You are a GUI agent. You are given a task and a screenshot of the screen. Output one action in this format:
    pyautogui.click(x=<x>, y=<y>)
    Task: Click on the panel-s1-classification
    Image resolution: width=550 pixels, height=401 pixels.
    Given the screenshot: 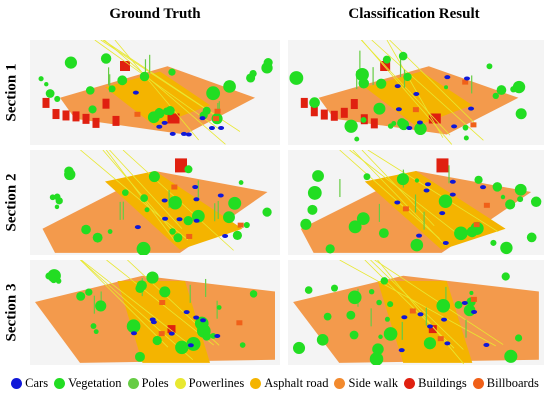 What is the action you would take?
    pyautogui.click(x=416, y=92)
    